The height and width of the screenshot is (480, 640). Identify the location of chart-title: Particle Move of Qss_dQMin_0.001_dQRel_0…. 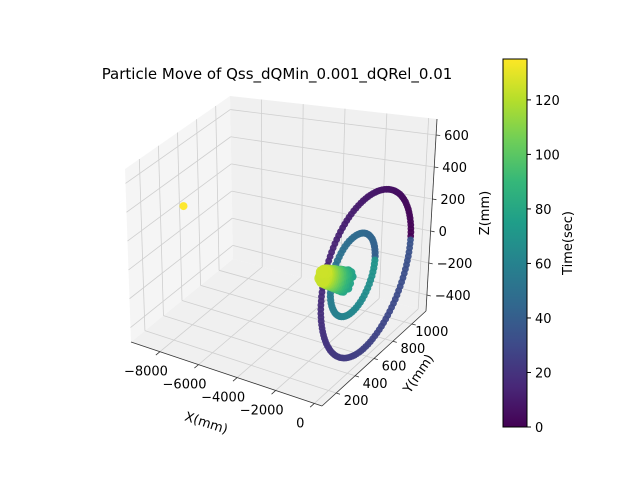
(277, 74).